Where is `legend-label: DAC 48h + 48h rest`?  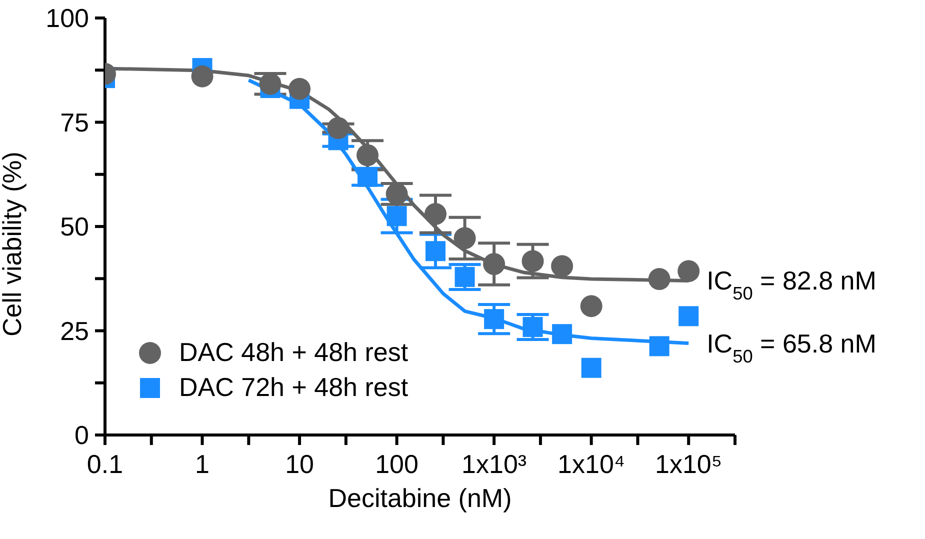
legend-label: DAC 48h + 48h rest is located at coordinates (293, 352).